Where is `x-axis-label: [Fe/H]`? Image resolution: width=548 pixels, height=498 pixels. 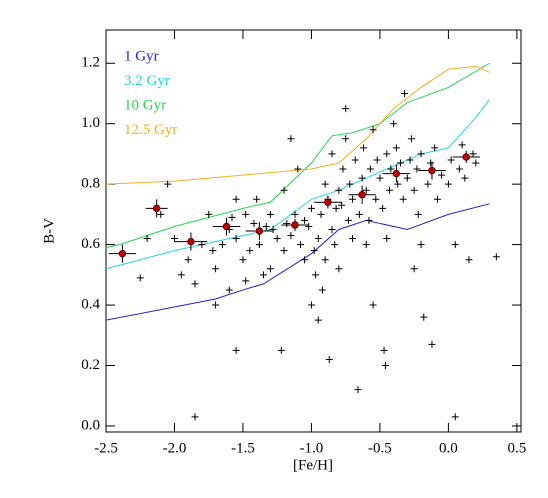
x-axis-label: [Fe/H] is located at coordinates (313, 465).